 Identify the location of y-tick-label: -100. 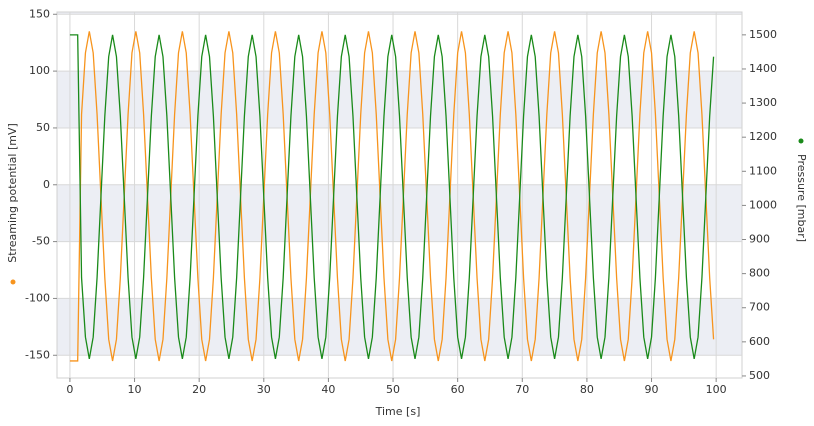
(37, 297).